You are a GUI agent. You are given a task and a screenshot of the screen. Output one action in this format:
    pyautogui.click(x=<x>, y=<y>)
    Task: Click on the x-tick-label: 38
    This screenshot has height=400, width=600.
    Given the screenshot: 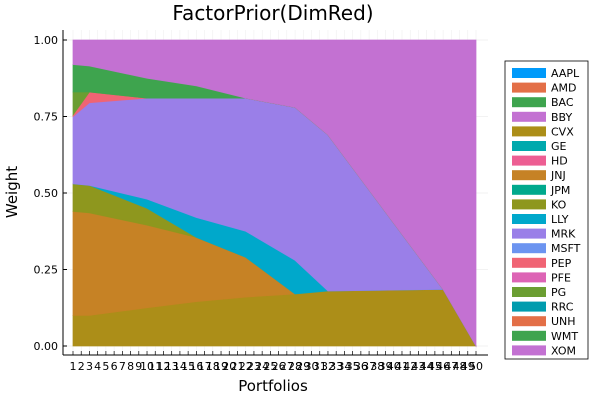 What is the action you would take?
    pyautogui.click(x=377, y=366)
    